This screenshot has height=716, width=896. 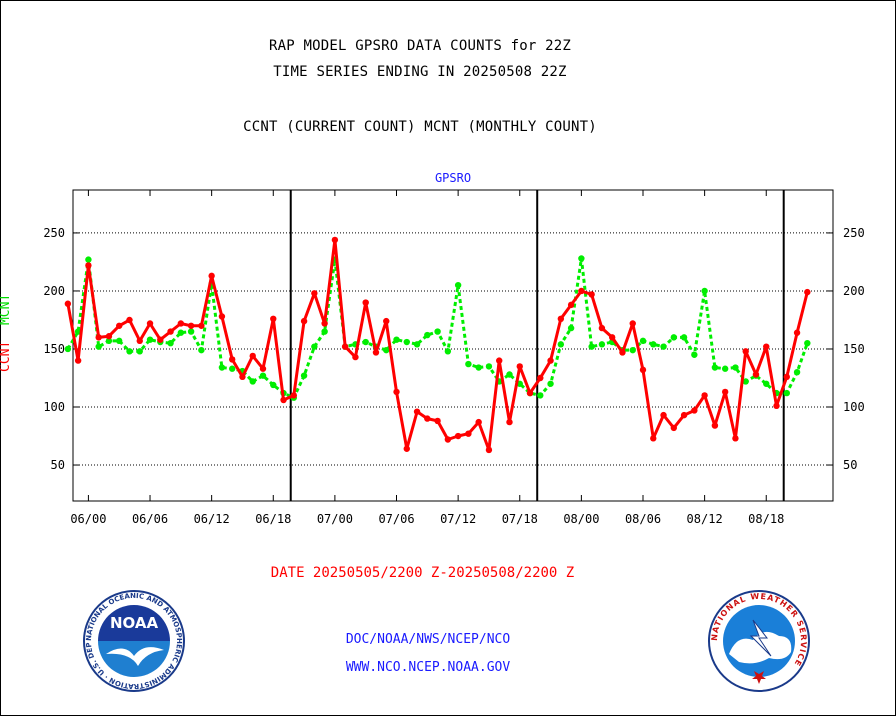 I want to click on panel-label: GPSRO, so click(x=453, y=178).